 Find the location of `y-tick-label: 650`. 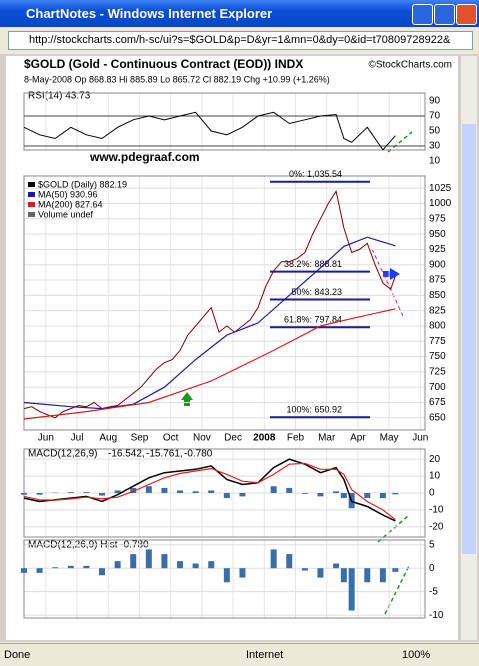

y-tick-label: 650 is located at coordinates (437, 417).